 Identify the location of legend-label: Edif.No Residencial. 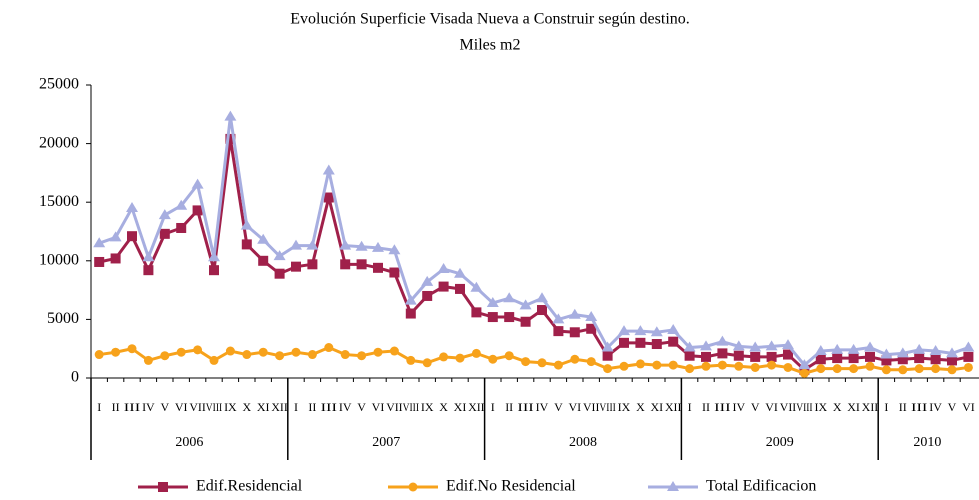
(511, 486).